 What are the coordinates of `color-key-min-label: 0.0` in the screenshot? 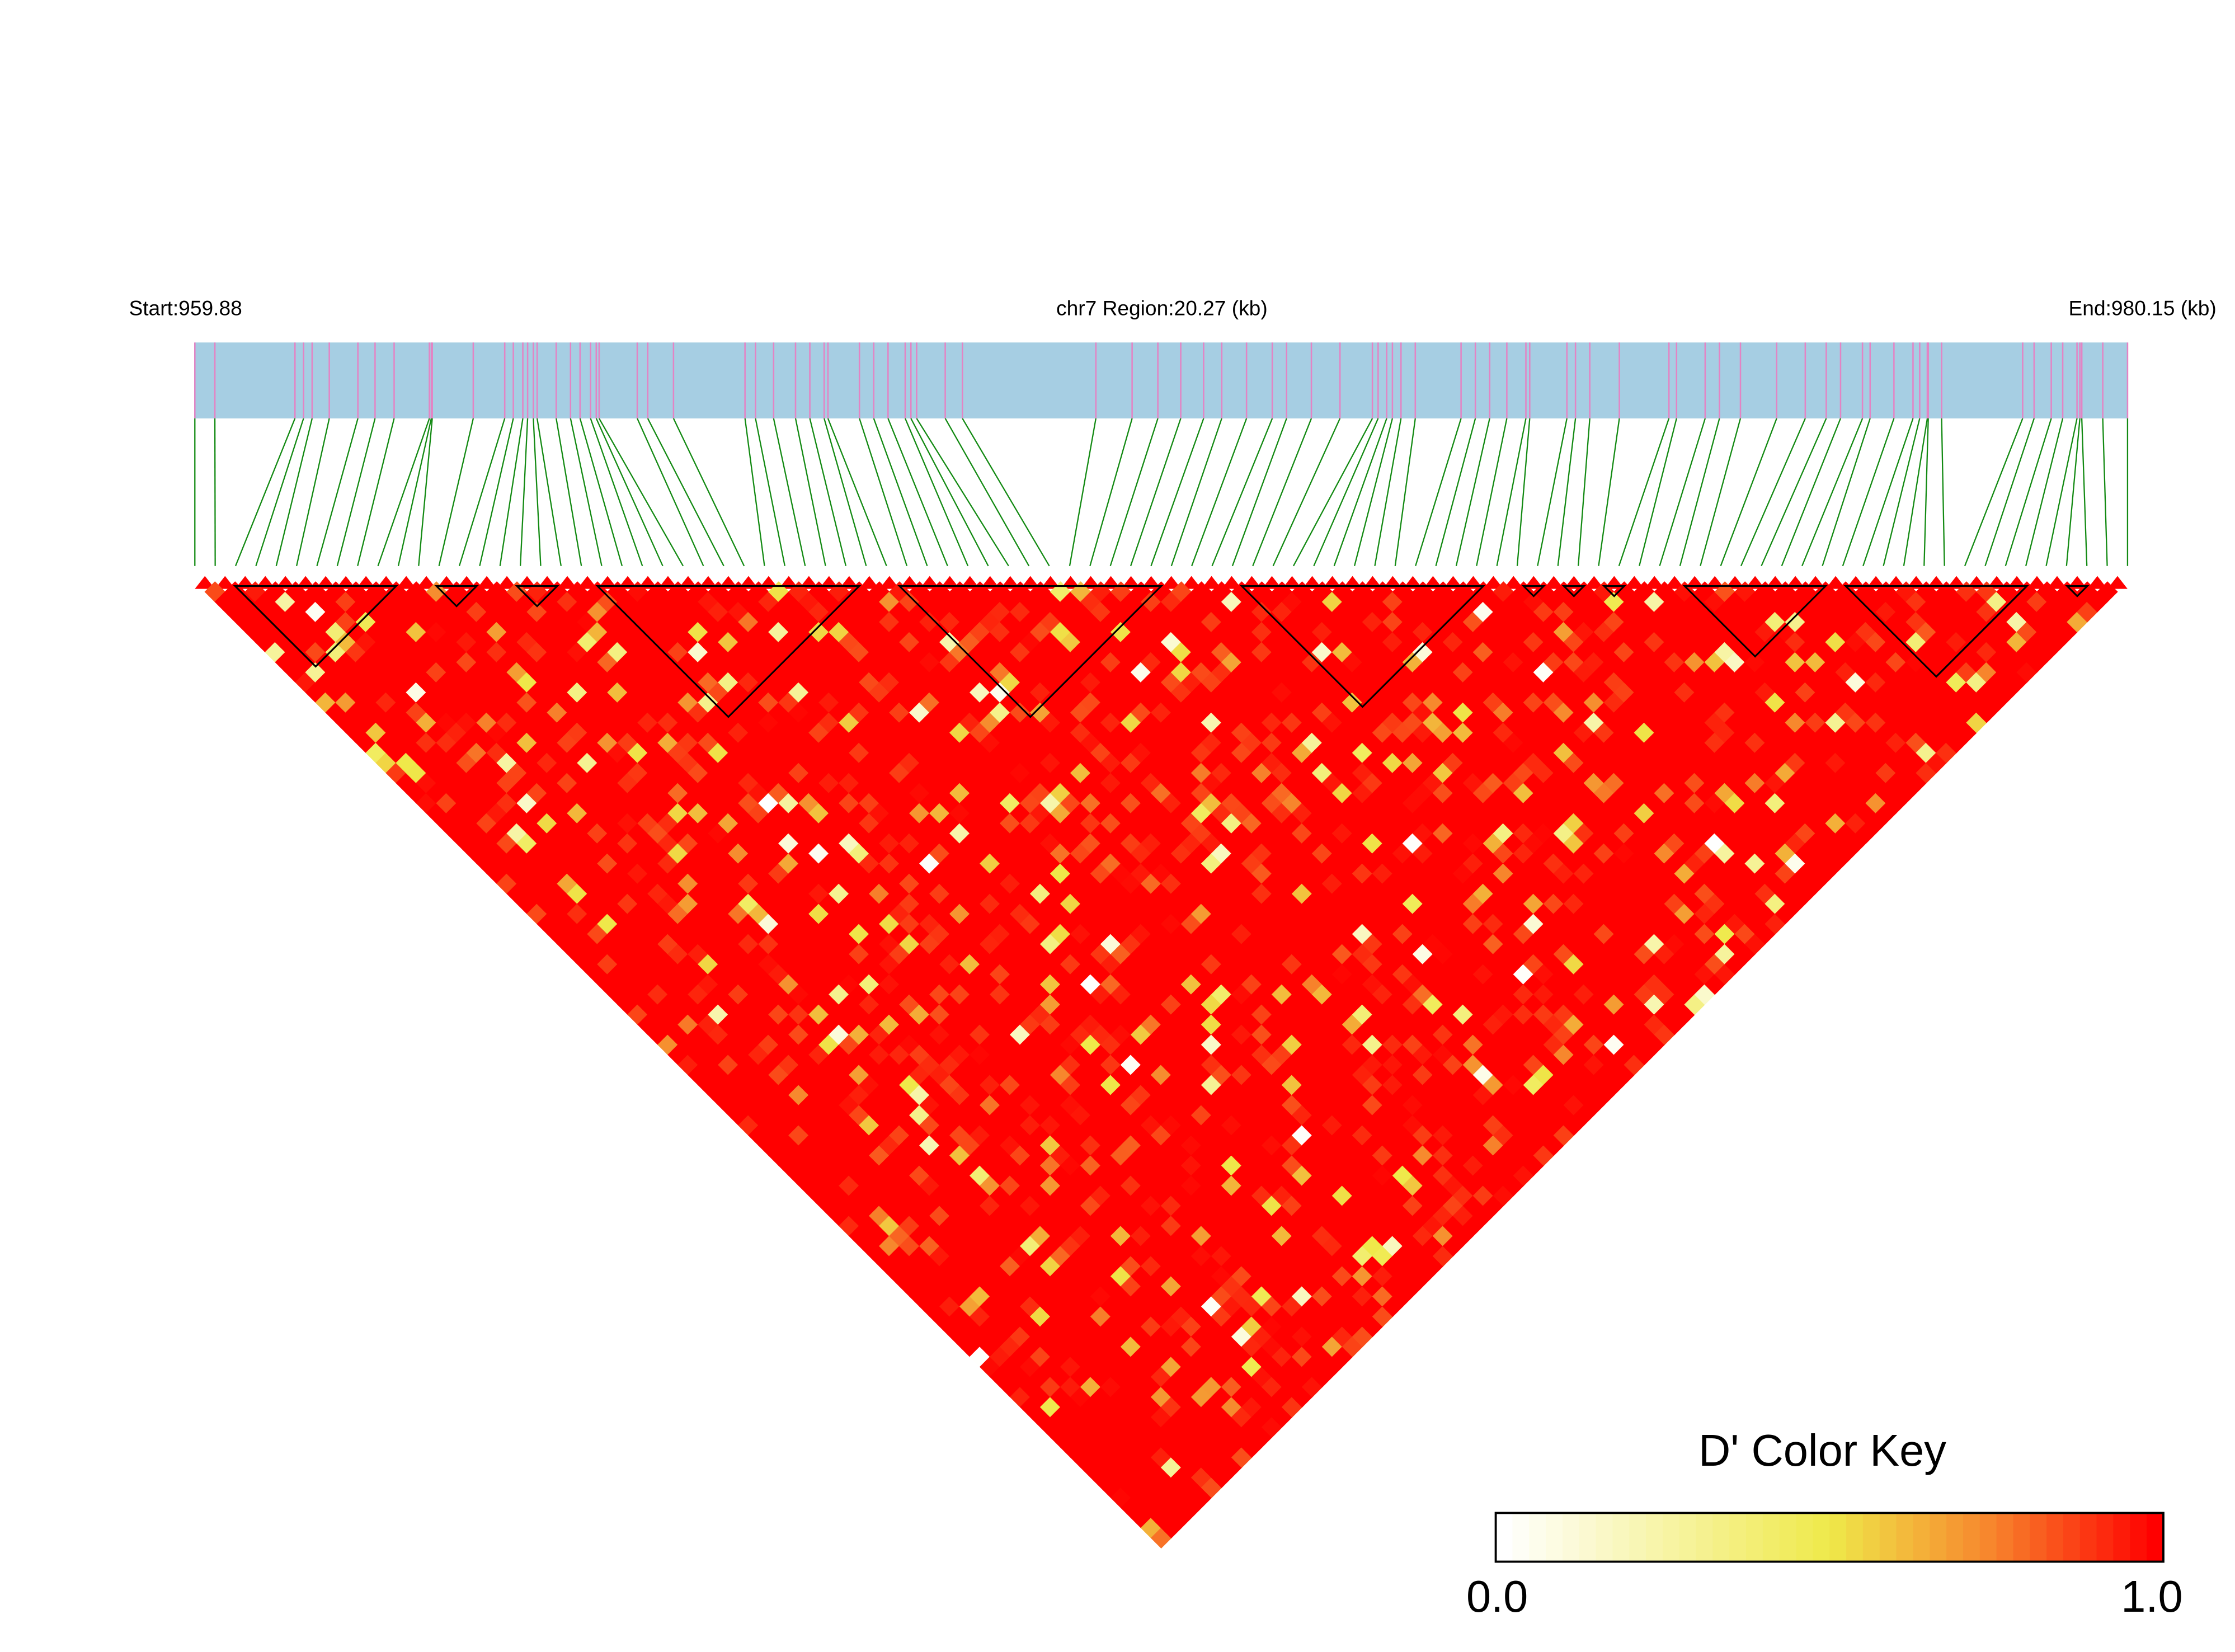 It's located at (1497, 1596).